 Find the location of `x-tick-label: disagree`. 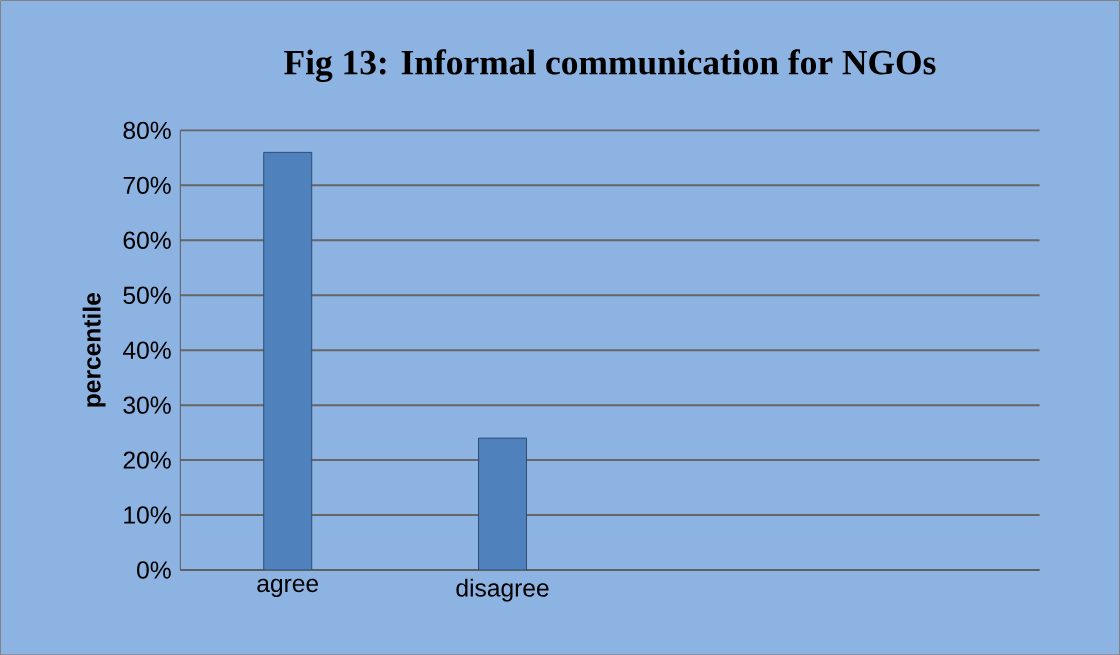

x-tick-label: disagree is located at coordinates (502, 590).